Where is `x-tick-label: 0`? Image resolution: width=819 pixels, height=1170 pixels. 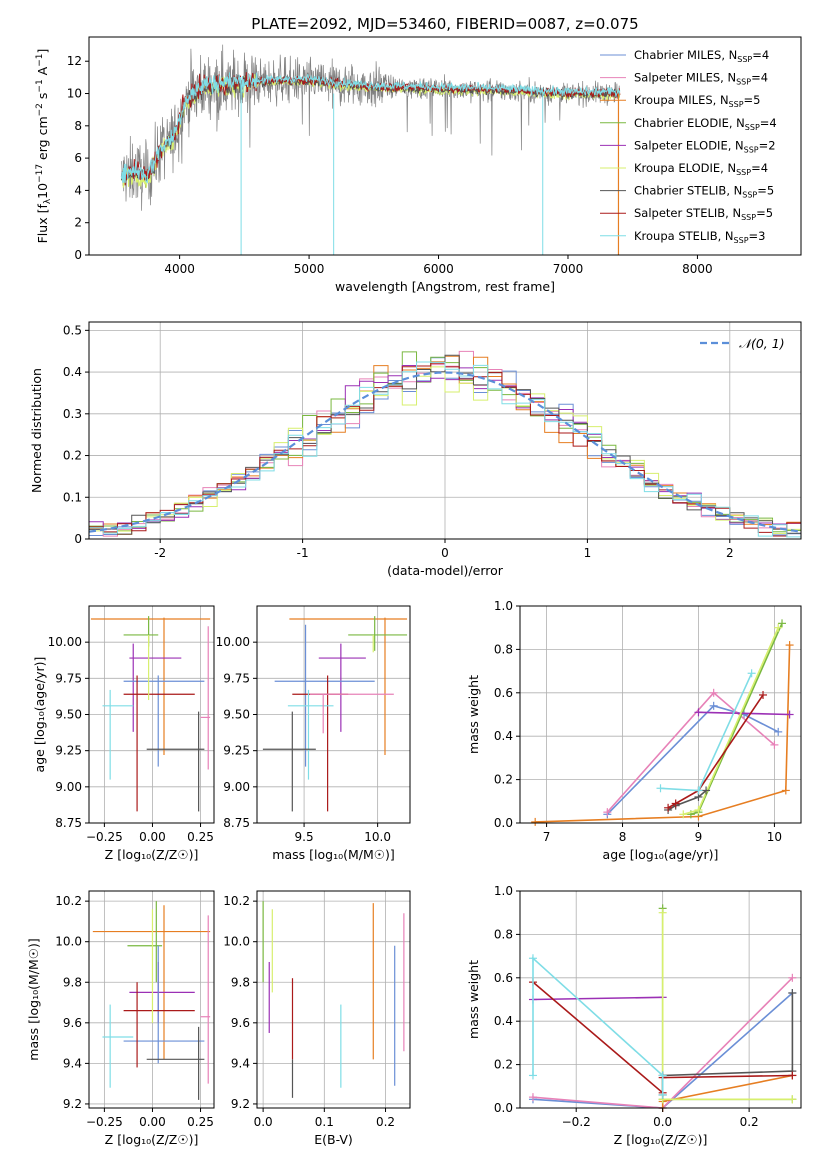 x-tick-label: 0 is located at coordinates (445, 553).